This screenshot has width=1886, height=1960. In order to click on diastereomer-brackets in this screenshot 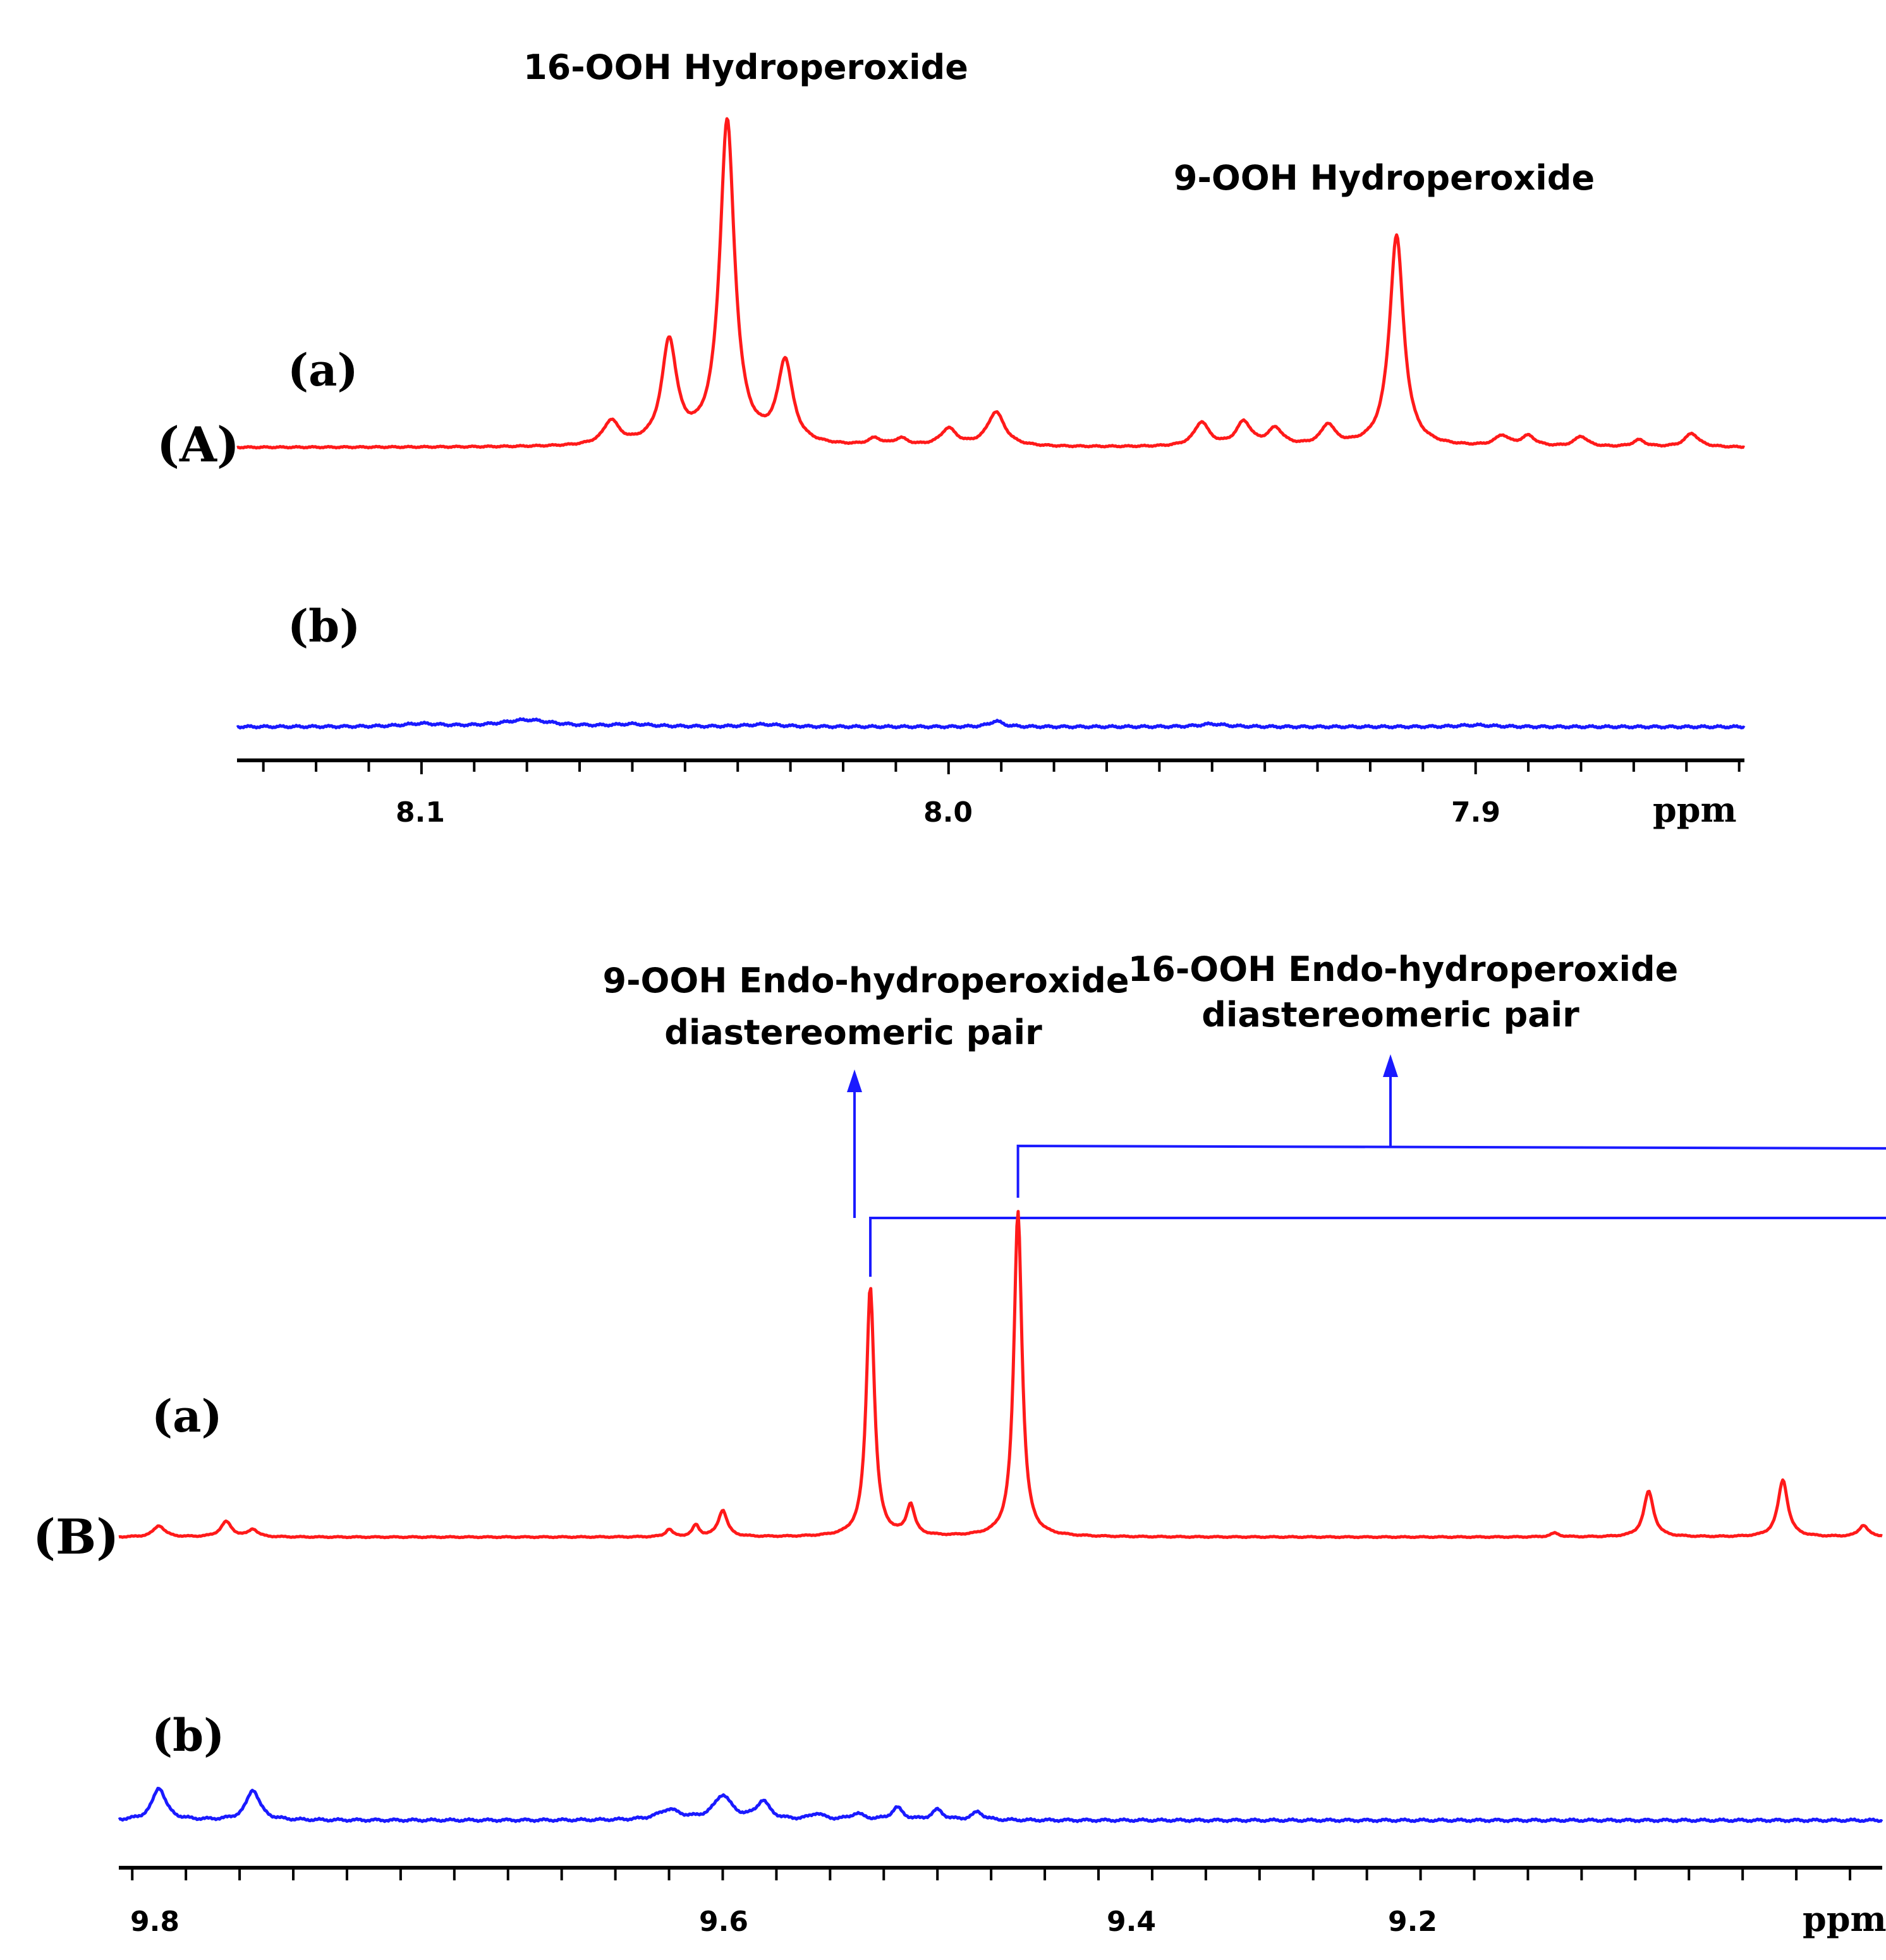, I will do `click(1366, 1165)`.